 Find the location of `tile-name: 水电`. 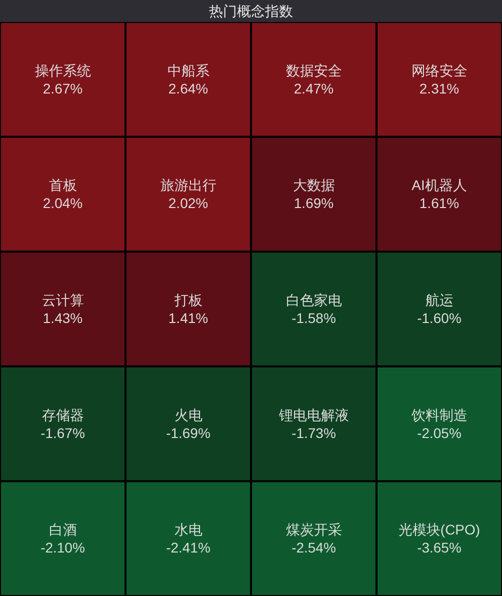

tile-name: 水电 is located at coordinates (188, 530).